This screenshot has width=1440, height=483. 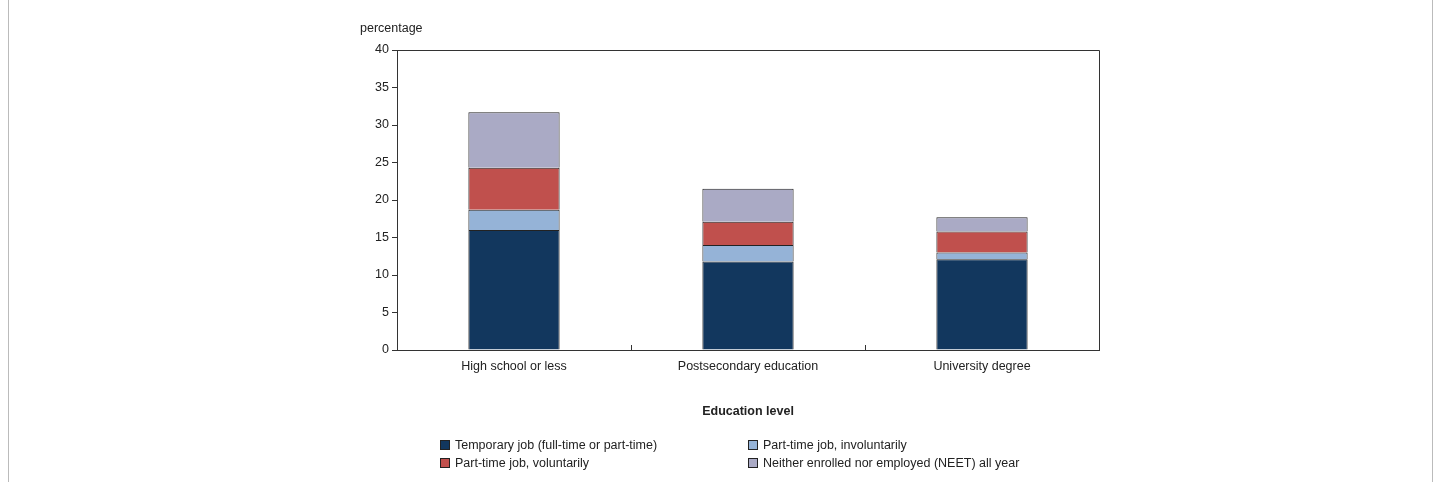 I want to click on x-tick-label: Postsecondary education, so click(x=748, y=365).